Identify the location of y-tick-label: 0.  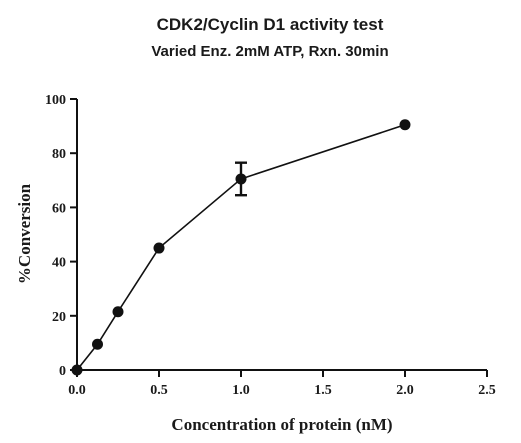
(62, 371).